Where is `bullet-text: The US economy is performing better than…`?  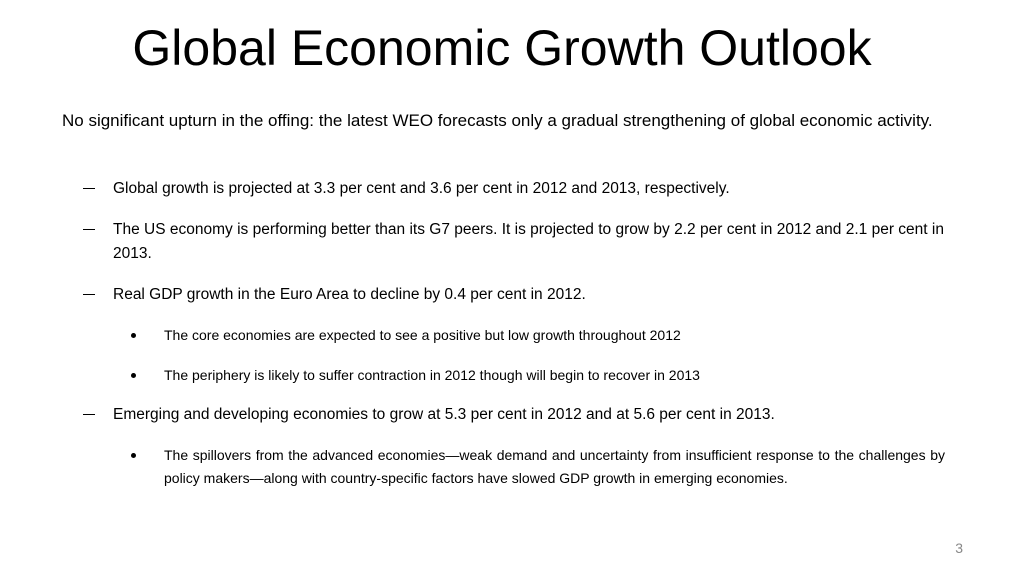
bullet-text: The US economy is performing better than… is located at coordinates (528, 241).